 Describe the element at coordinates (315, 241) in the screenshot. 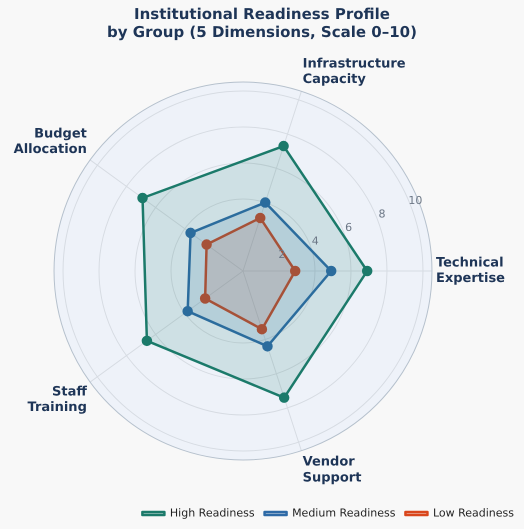

I see `y-tick-label: 4` at that location.